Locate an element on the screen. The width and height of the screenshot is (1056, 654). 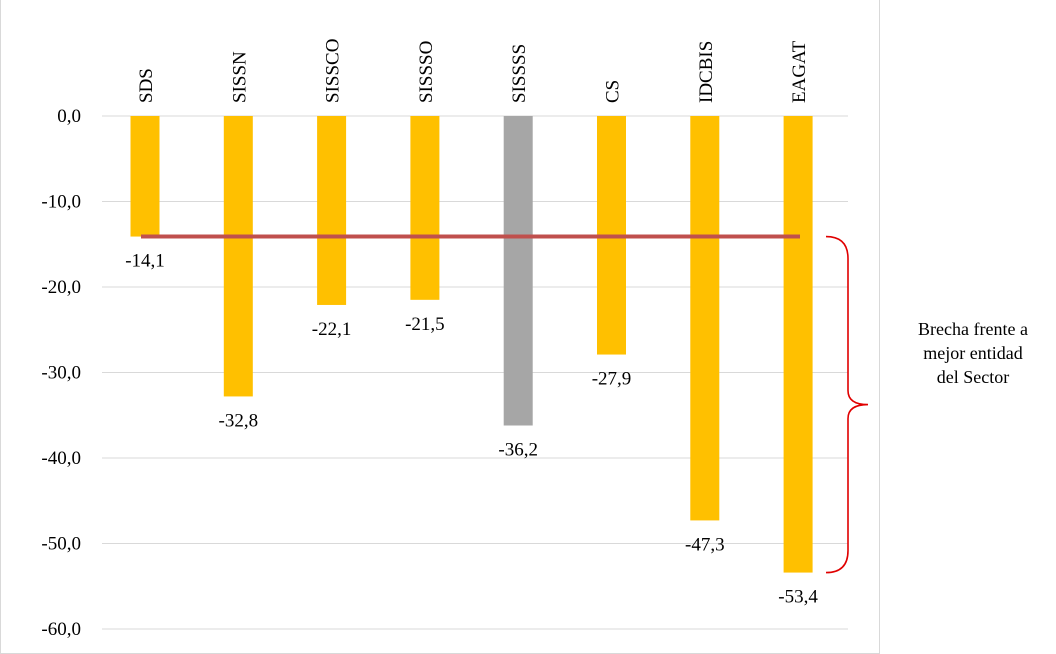
gap-bracket is located at coordinates (847, 404).